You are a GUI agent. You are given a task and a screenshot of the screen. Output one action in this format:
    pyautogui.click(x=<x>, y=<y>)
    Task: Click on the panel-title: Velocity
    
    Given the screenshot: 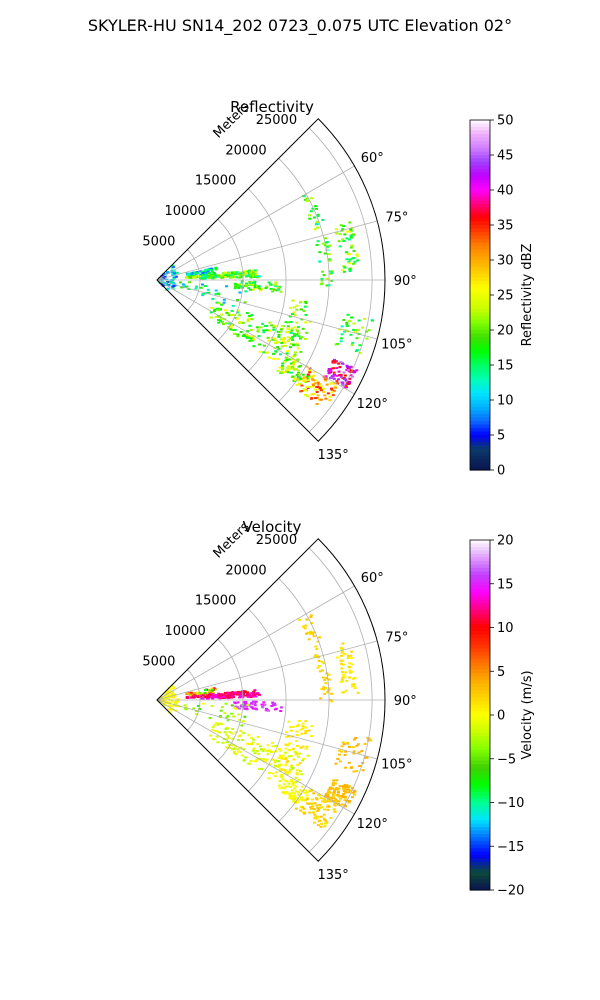 What is the action you would take?
    pyautogui.click(x=272, y=527)
    